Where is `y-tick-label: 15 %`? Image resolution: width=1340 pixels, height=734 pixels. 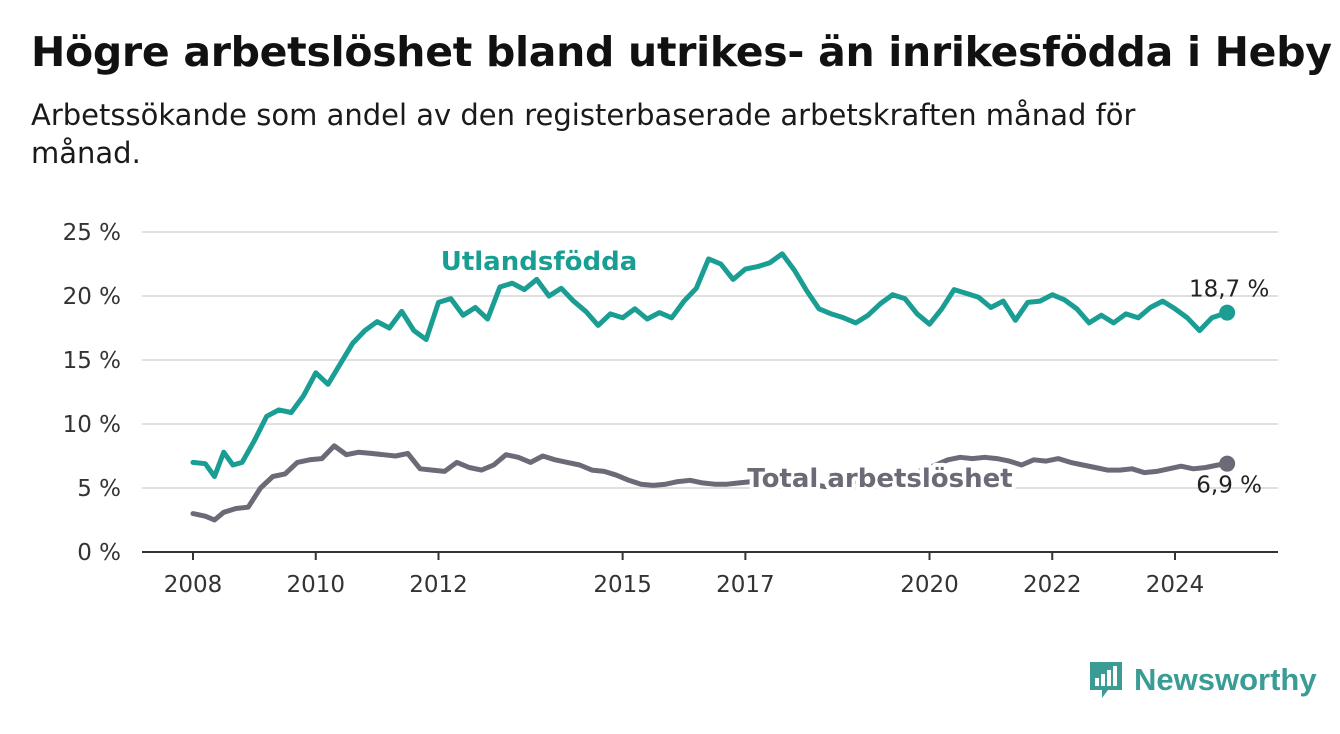
y-tick-label: 15 % is located at coordinates (92, 361).